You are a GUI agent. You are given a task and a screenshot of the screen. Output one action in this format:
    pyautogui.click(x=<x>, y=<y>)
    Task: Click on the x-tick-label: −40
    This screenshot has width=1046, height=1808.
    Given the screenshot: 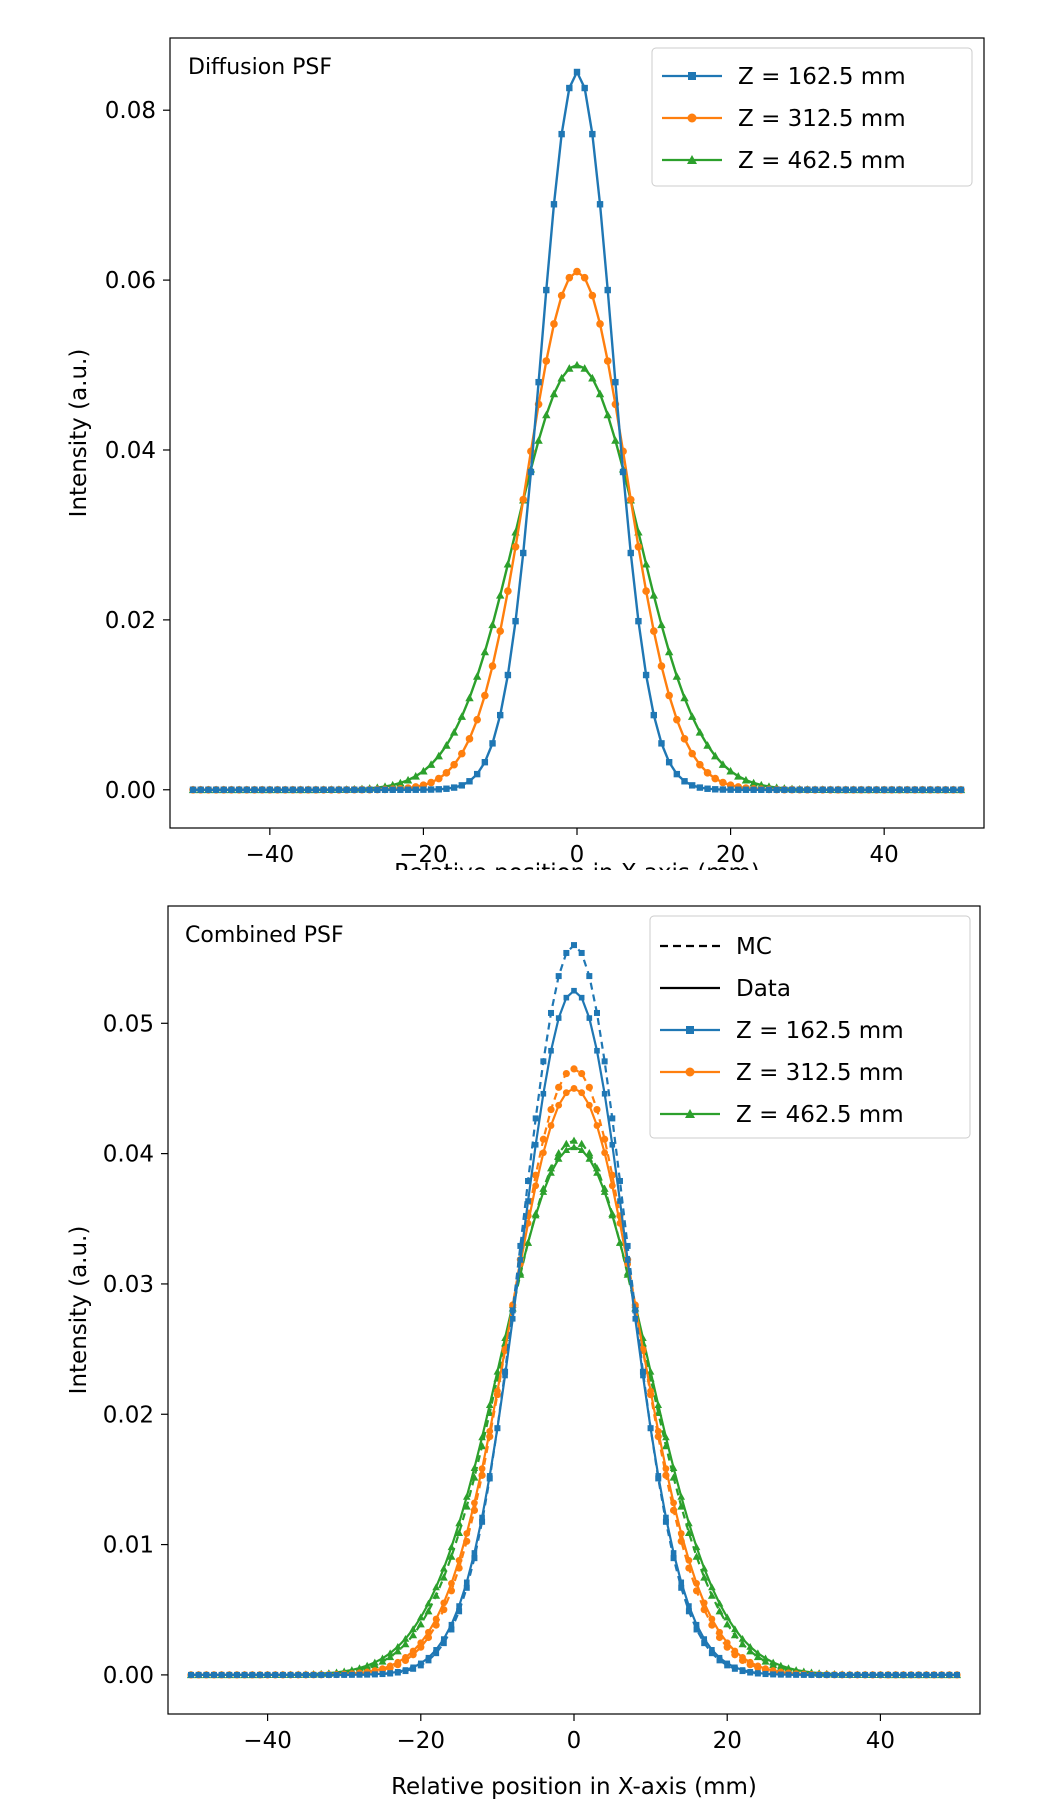 What is the action you would take?
    pyautogui.click(x=270, y=855)
    